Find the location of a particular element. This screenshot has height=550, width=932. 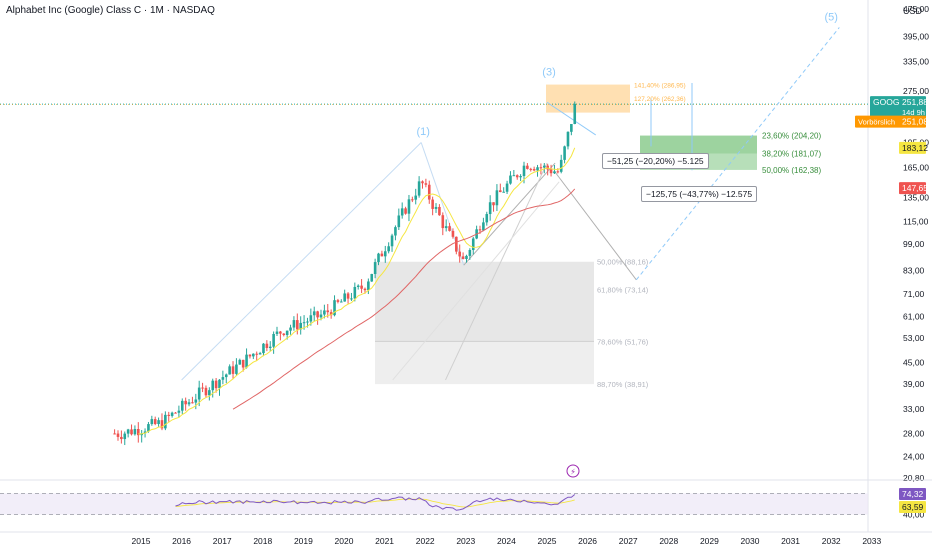

measure-box-short: −51,25 (−20,20%) −5.125 is located at coordinates (655, 161).